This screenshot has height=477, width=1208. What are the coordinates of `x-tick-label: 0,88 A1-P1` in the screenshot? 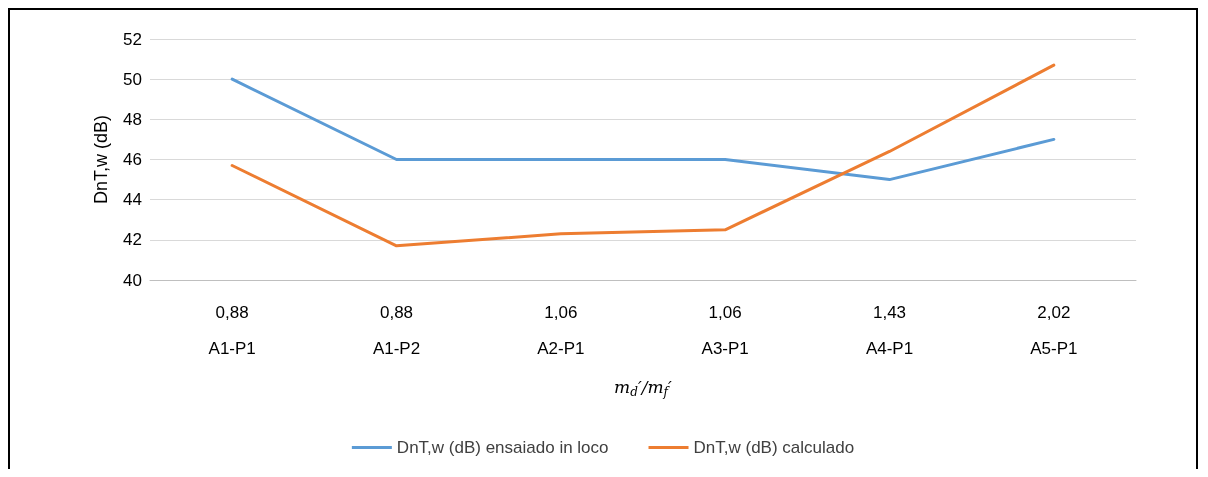 It's located at (232, 330).